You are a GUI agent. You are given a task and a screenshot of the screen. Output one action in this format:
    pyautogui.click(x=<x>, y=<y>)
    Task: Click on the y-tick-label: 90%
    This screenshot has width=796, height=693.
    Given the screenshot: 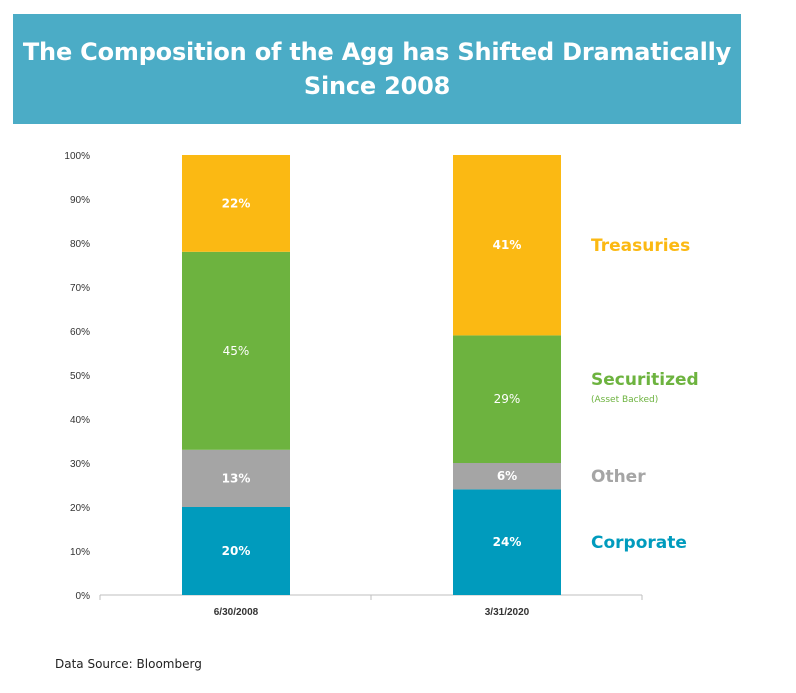 What is the action you would take?
    pyautogui.click(x=80, y=200)
    